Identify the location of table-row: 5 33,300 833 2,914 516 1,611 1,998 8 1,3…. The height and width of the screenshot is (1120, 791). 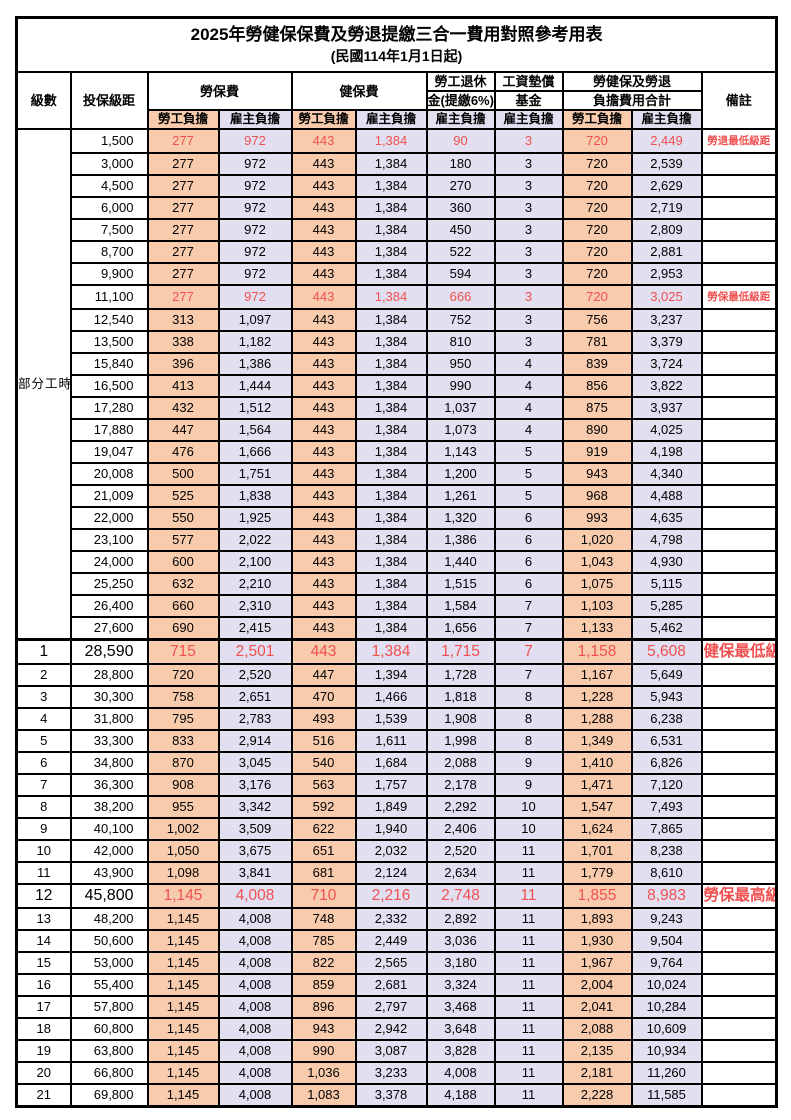
(396, 741).